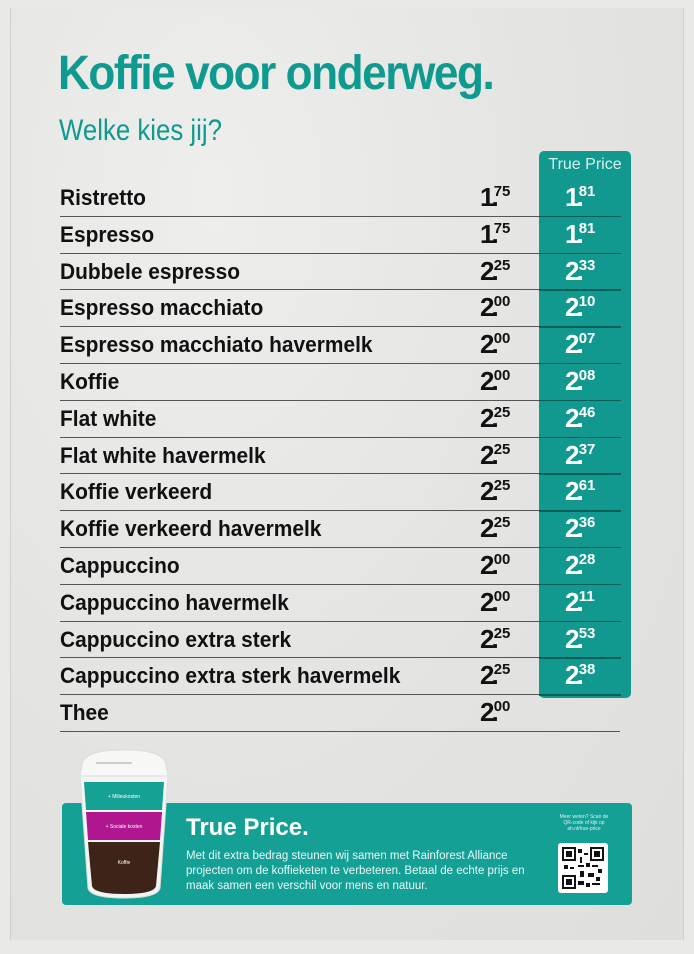  Describe the element at coordinates (340, 530) in the screenshot. I see `menu-row: Koffie verkeerd havermelk 2.25 2.36` at that location.